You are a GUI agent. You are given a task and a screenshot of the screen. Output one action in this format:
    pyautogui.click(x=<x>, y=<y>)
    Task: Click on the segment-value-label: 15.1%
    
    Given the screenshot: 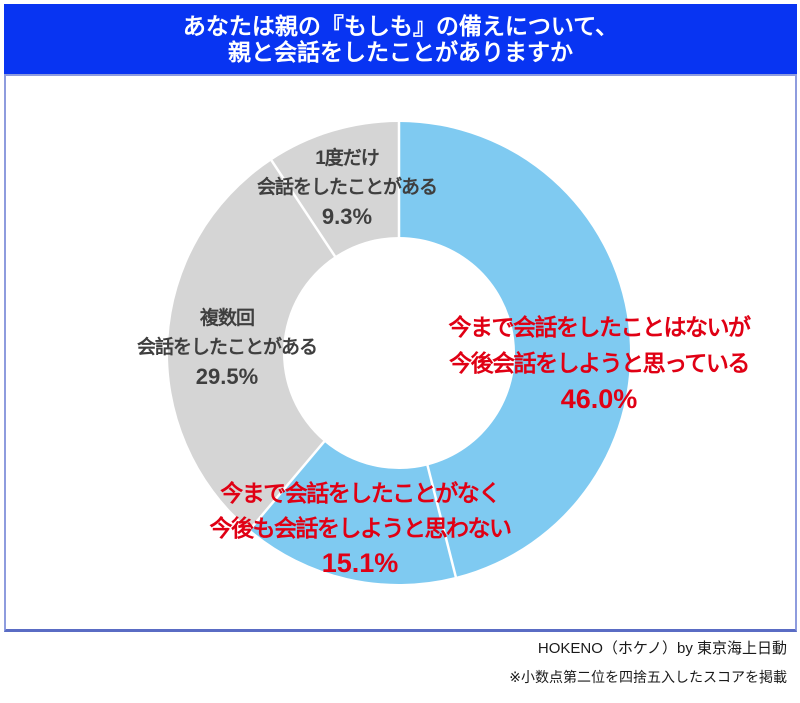 What is the action you would take?
    pyautogui.click(x=360, y=563)
    